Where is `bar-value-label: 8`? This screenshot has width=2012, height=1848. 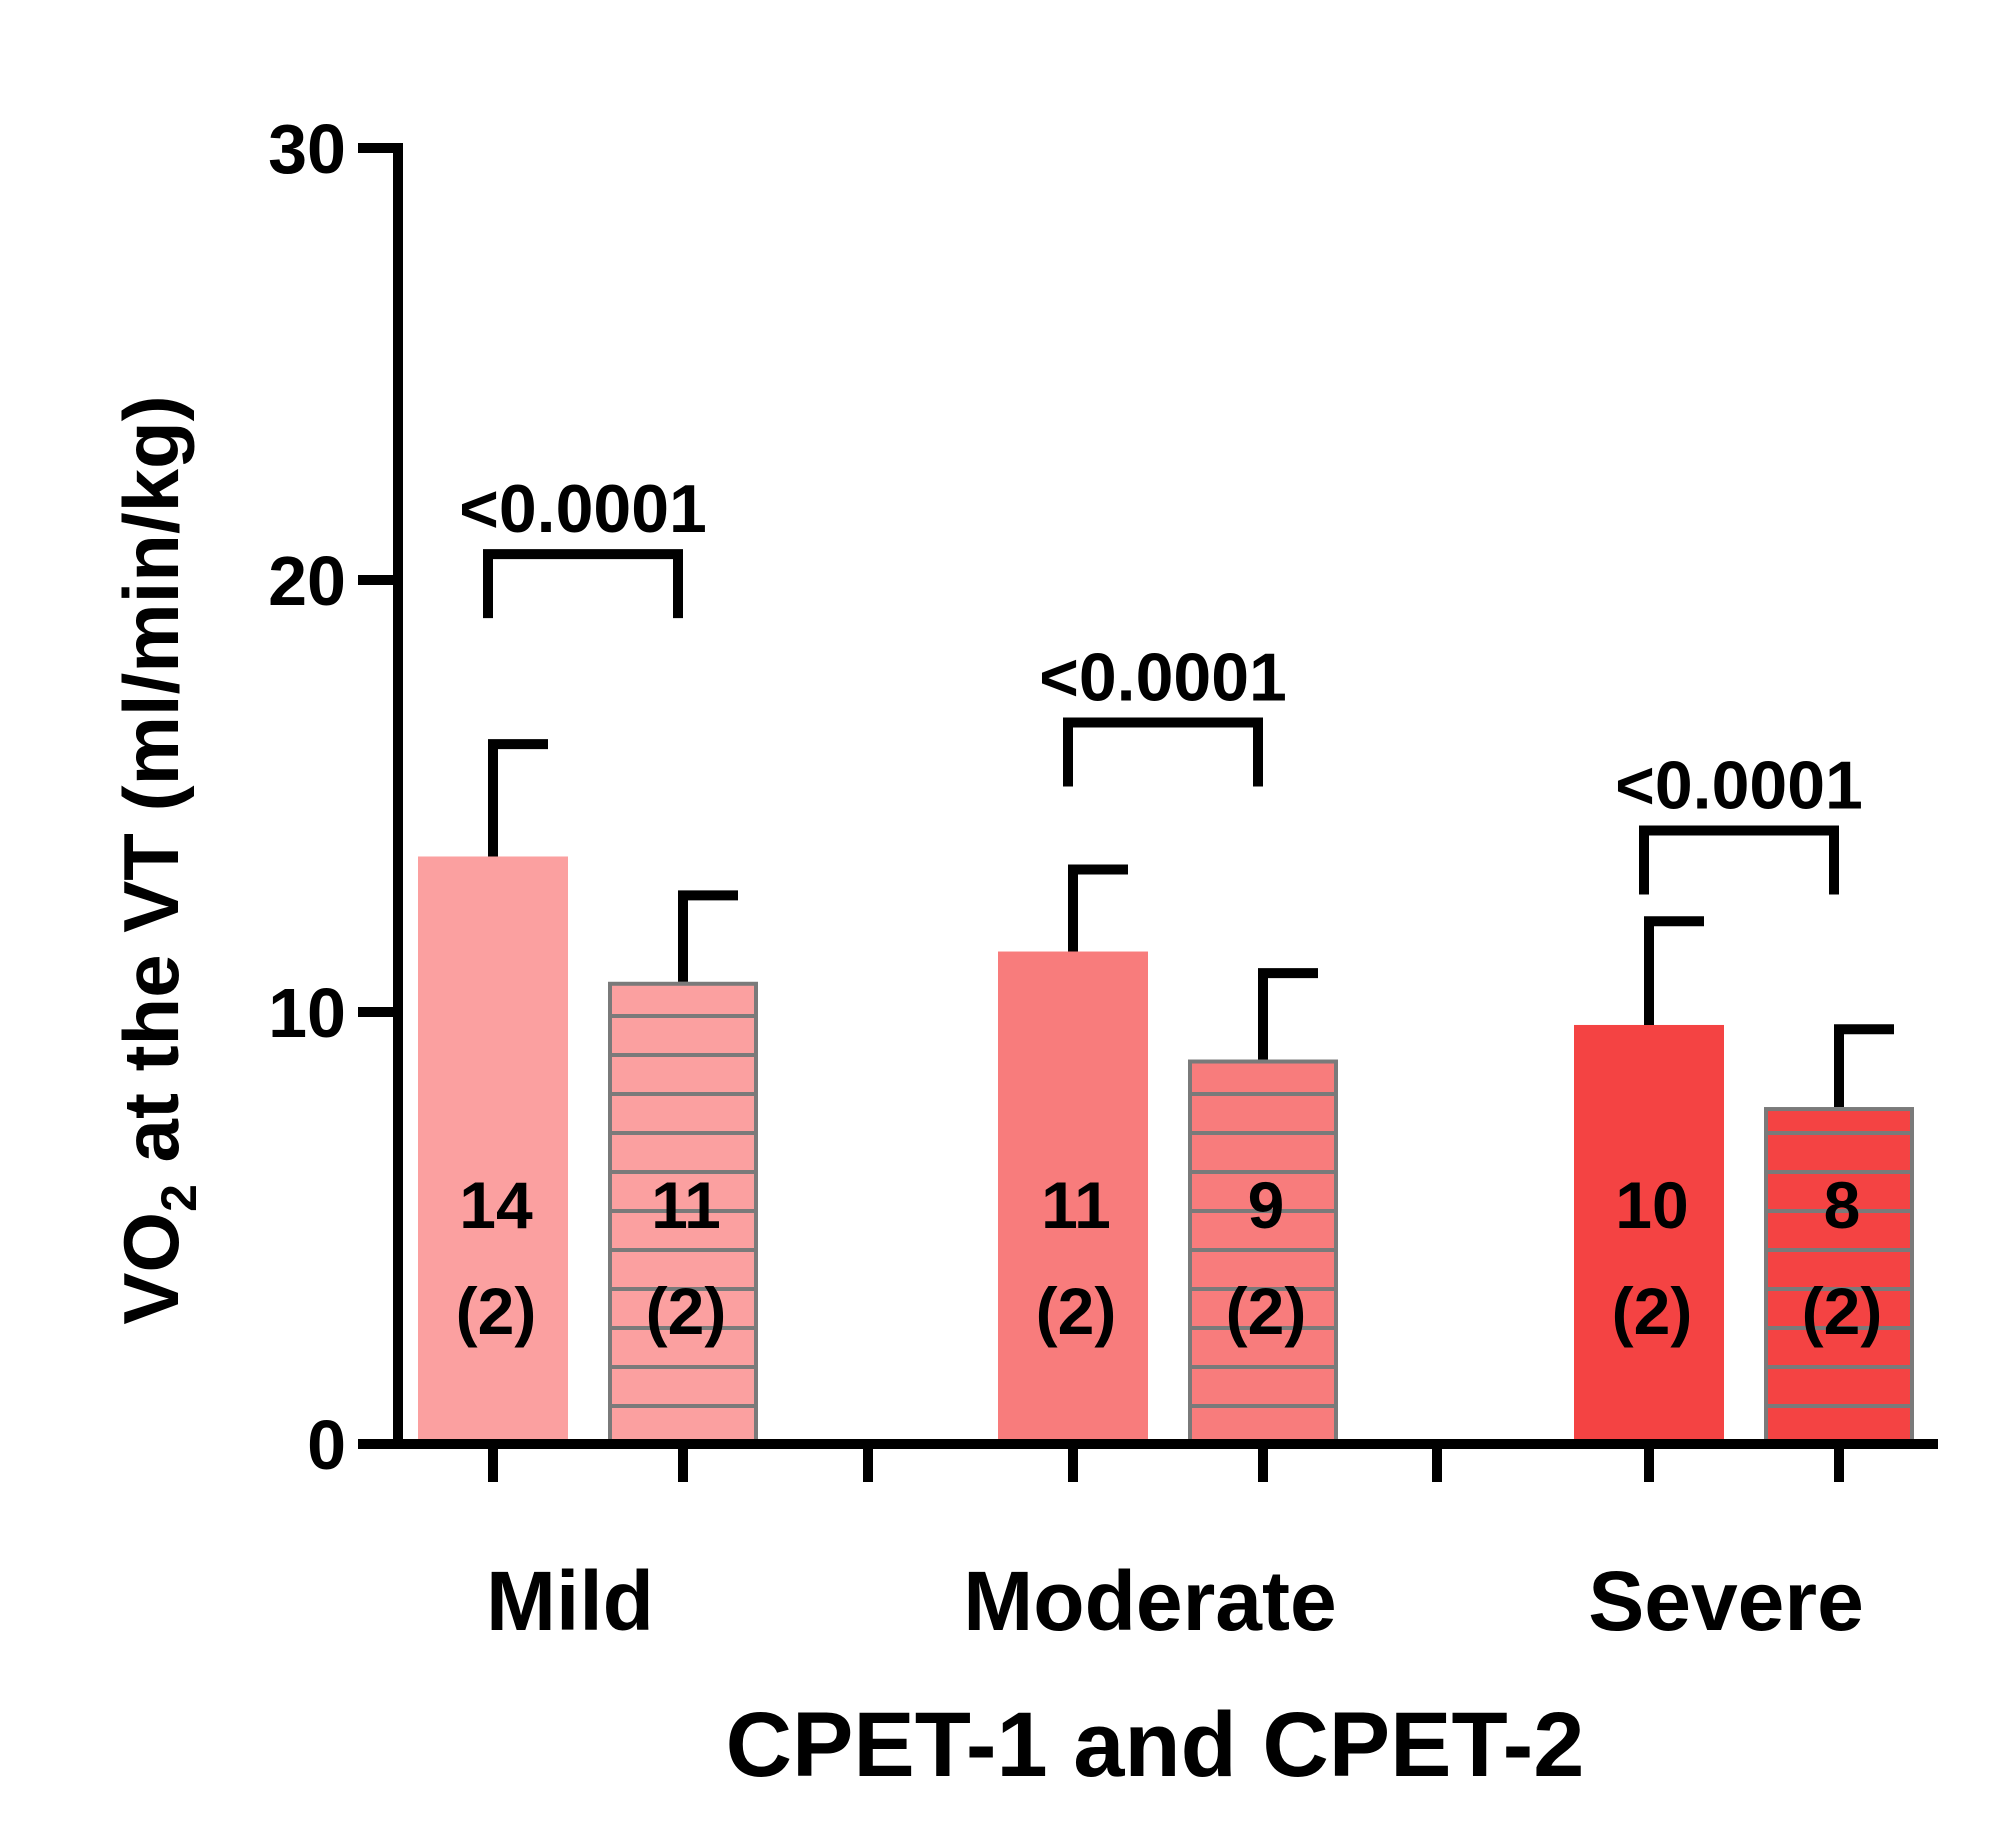 bar-value-label: 8 is located at coordinates (1842, 1205).